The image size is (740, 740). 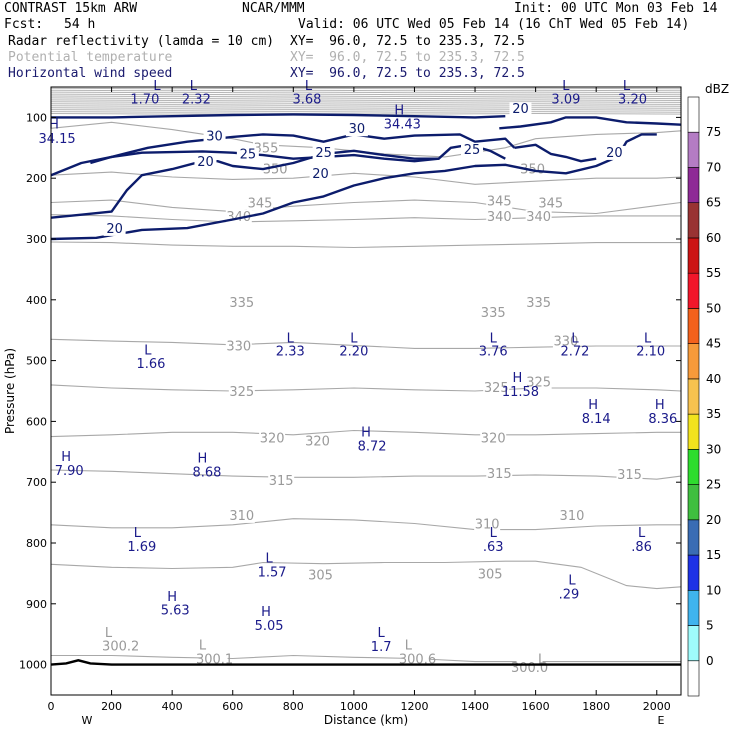 I want to click on center-title: NCAR/MMM, so click(x=273, y=8).